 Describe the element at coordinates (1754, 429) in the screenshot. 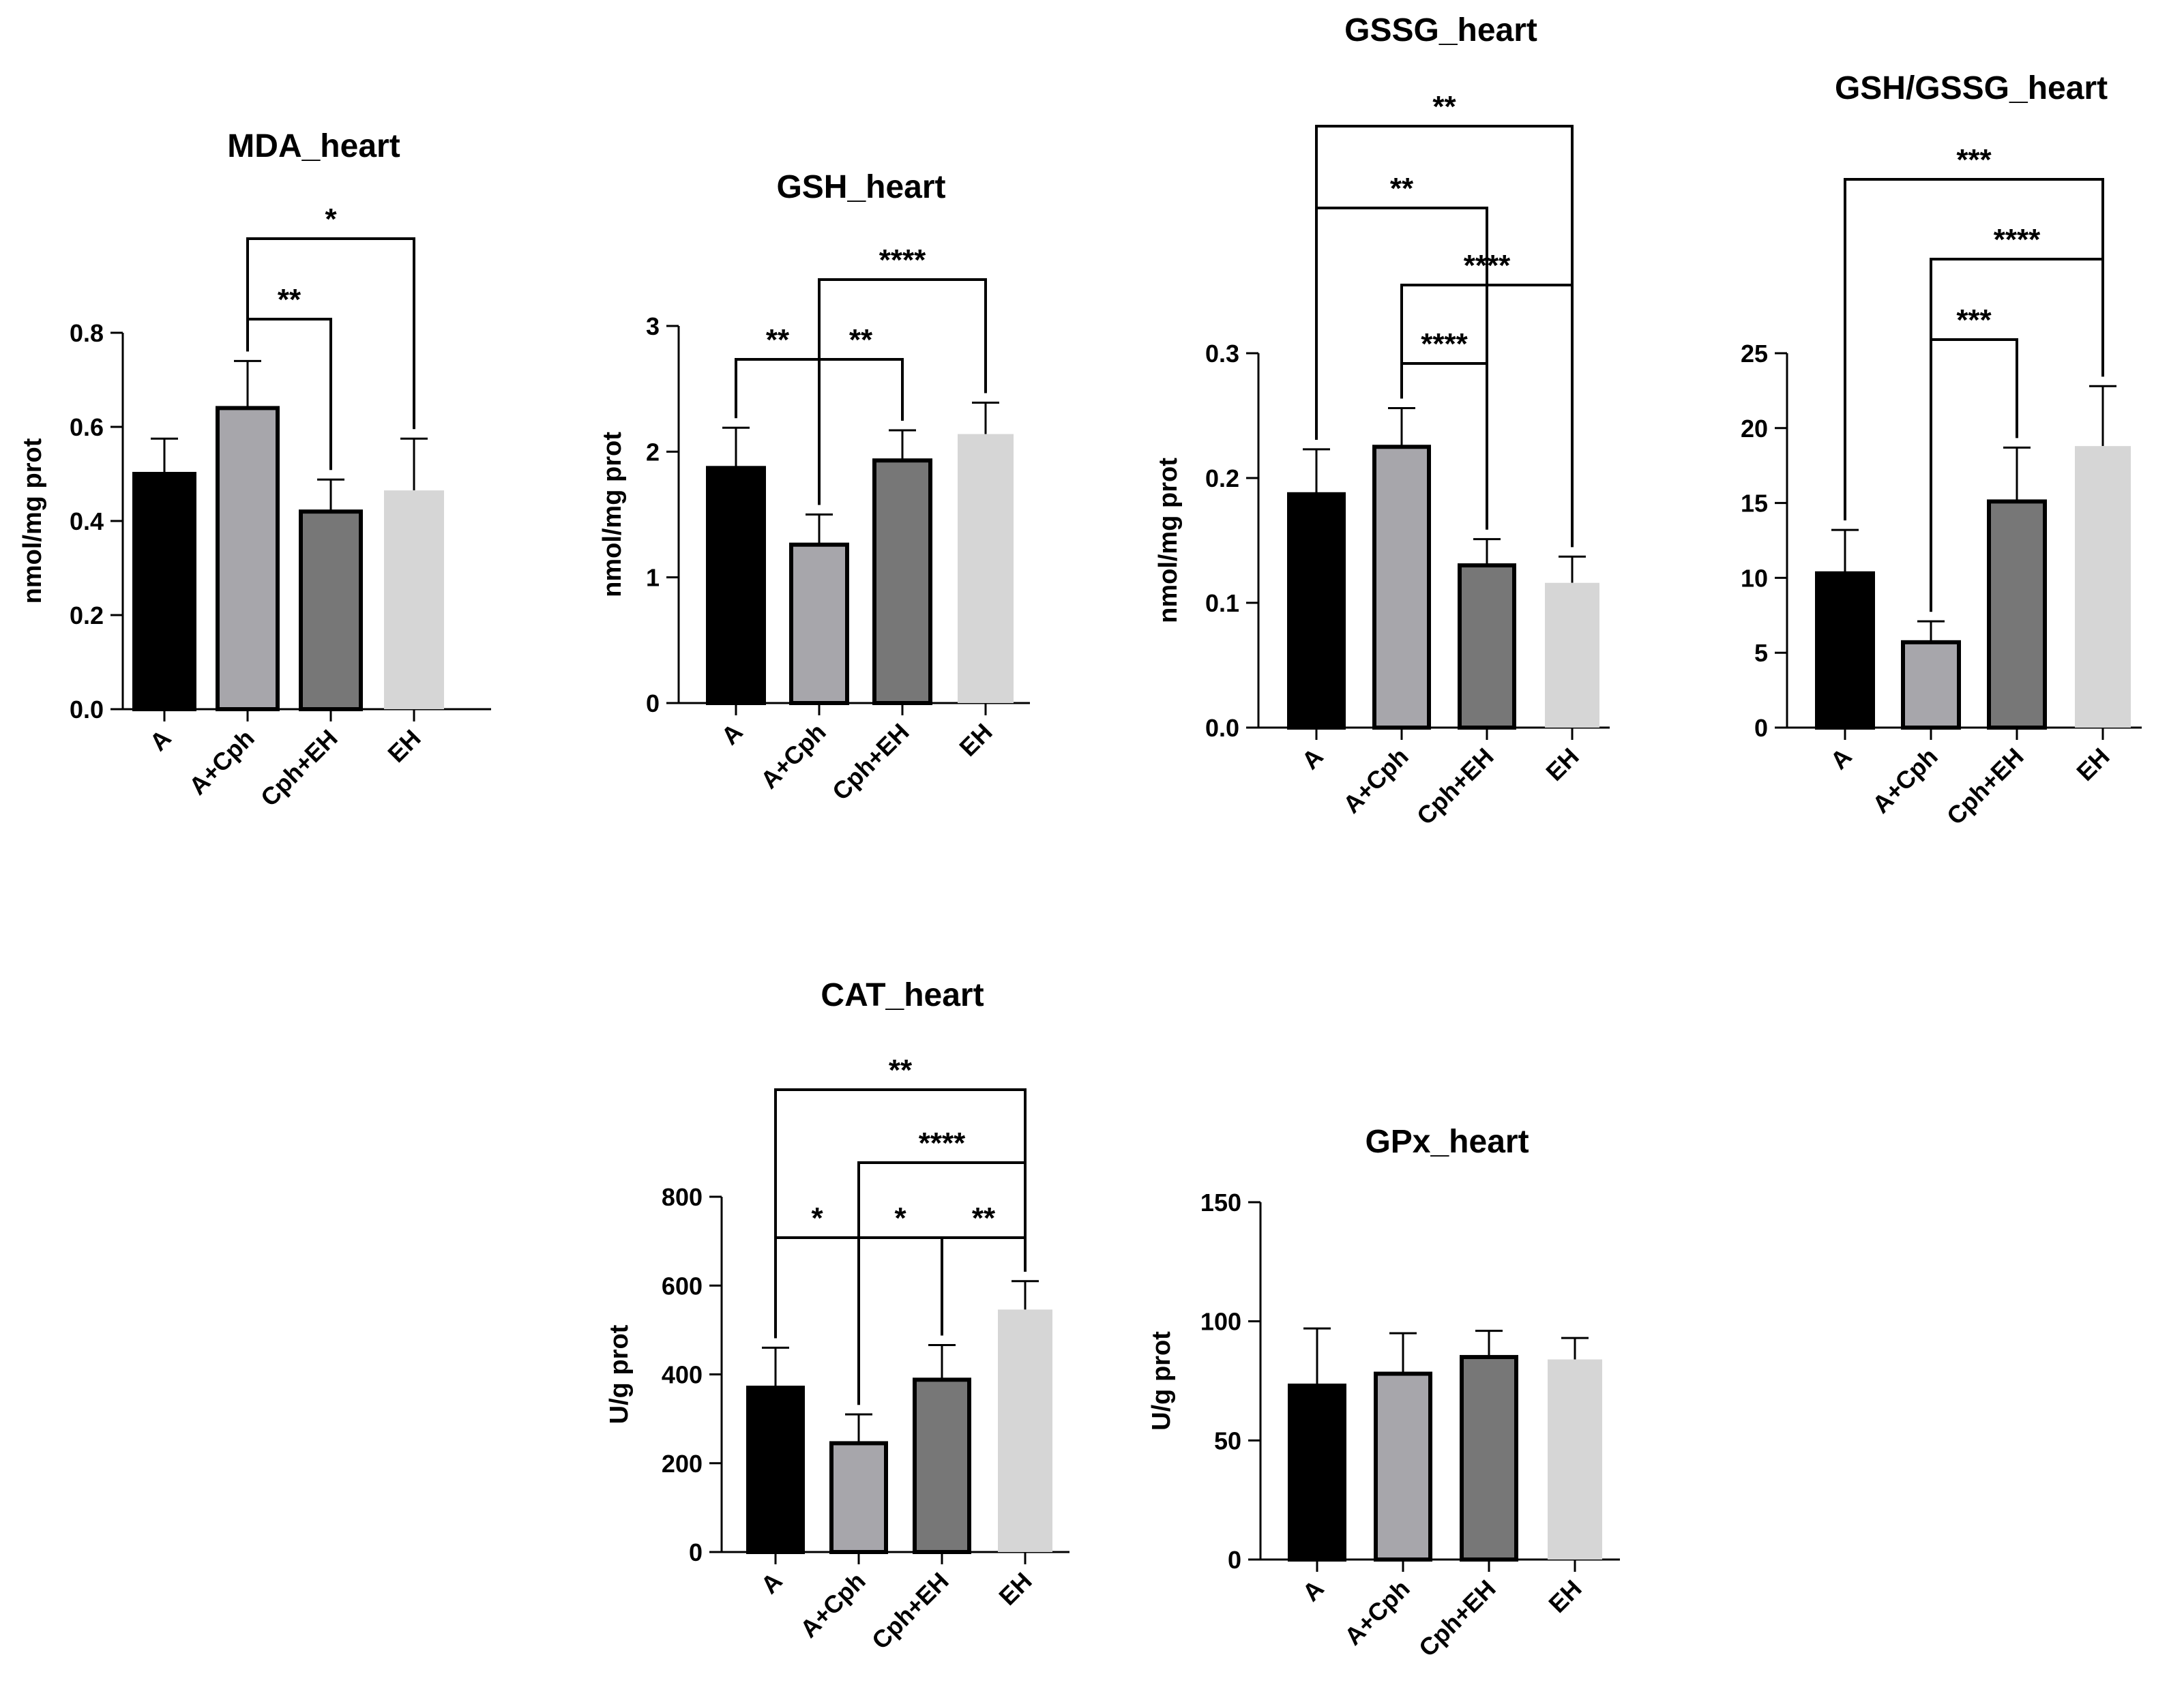

I see `y-tick-label: 20` at that location.